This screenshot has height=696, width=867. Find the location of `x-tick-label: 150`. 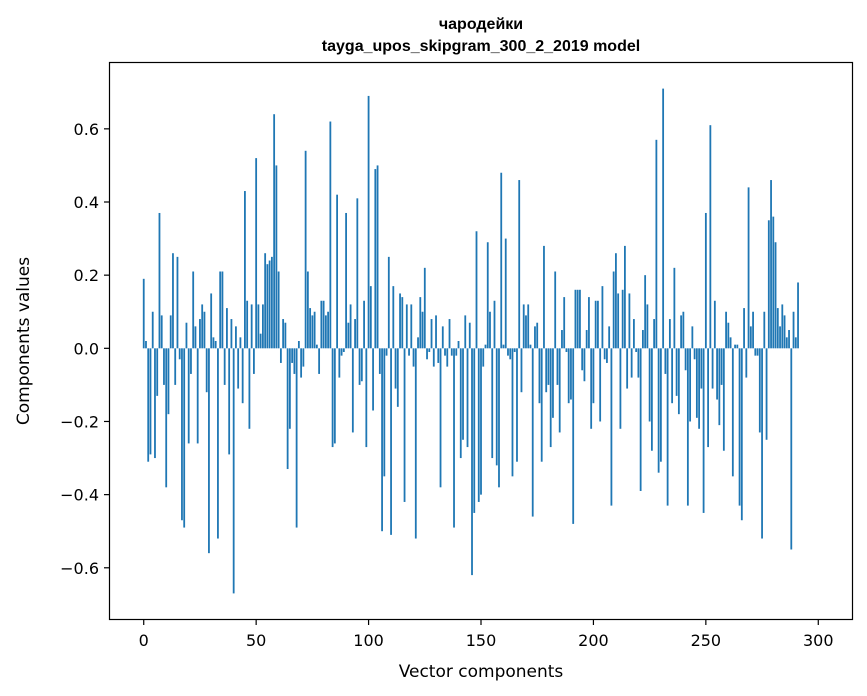

x-tick-label: 150 is located at coordinates (481, 640).